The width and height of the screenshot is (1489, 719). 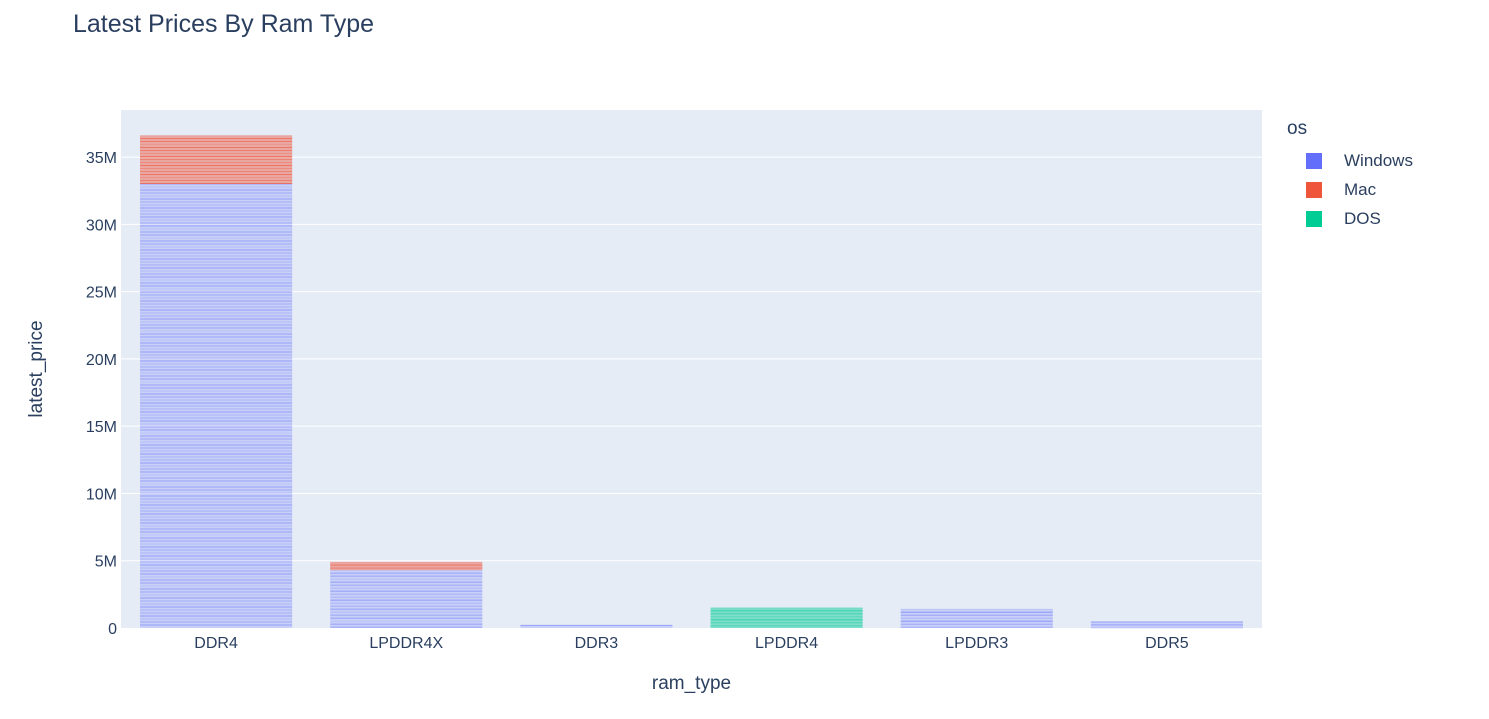 What do you see at coordinates (101, 427) in the screenshot?
I see `y-tick-label: 15M` at bounding box center [101, 427].